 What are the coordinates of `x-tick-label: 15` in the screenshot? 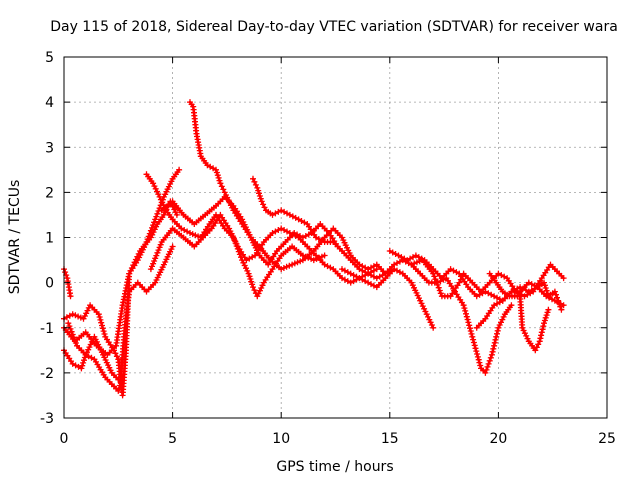 It's located at (390, 439).